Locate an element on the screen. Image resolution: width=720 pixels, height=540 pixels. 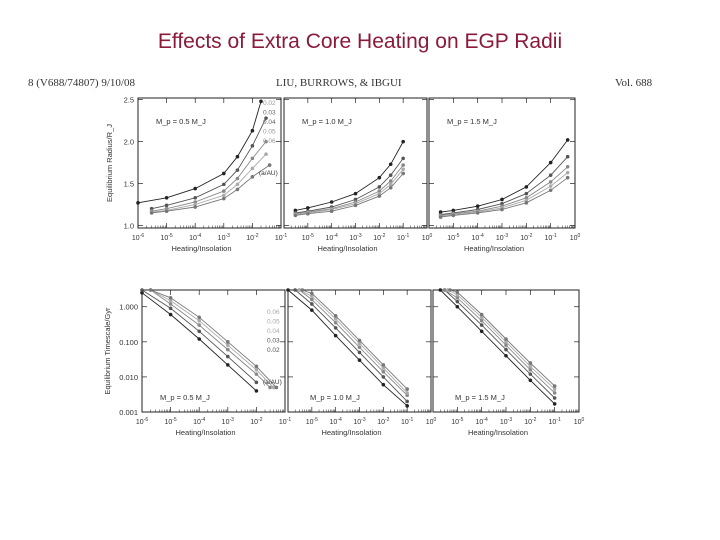
separation-label: 0.02 is located at coordinates (273, 350).